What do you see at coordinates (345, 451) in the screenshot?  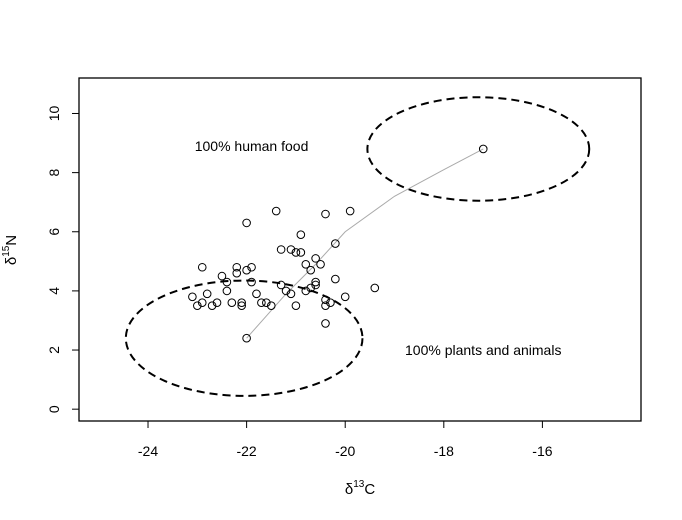 I see `x-tick-label: -20` at bounding box center [345, 451].